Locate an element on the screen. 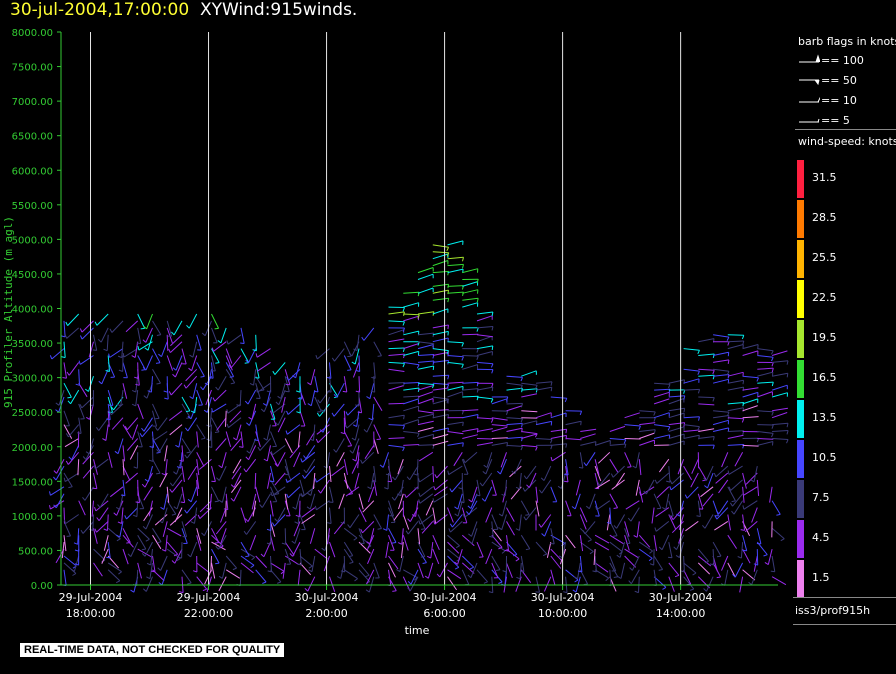 This screenshot has height=674, width=896. y-tick-label: 1500.00 is located at coordinates (32, 482).